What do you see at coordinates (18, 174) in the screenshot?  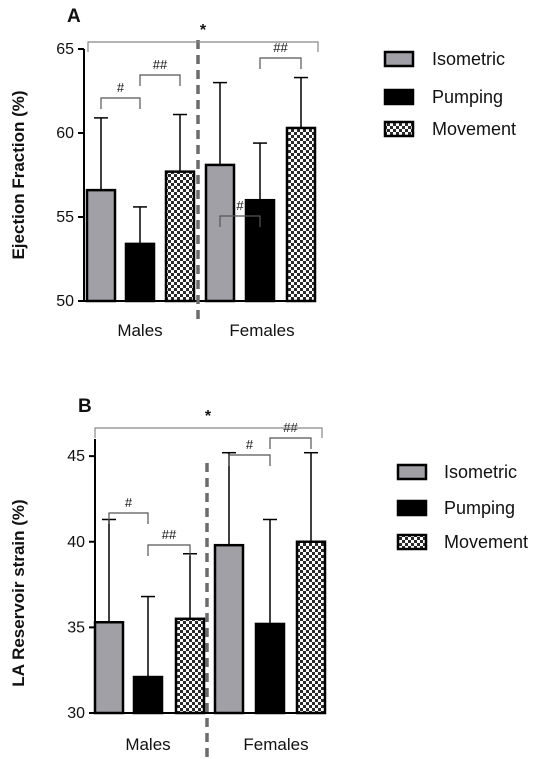 I see `y-axis-label: Ejection Fraction (%)` at bounding box center [18, 174].